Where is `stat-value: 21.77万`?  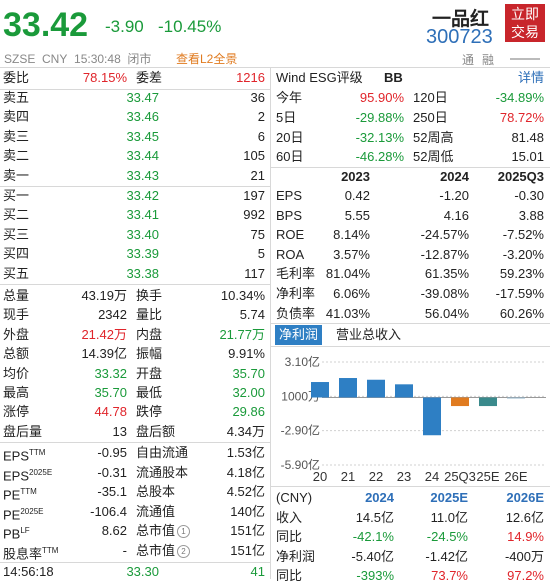
stat-value: 21.77万 is located at coordinates (242, 334).